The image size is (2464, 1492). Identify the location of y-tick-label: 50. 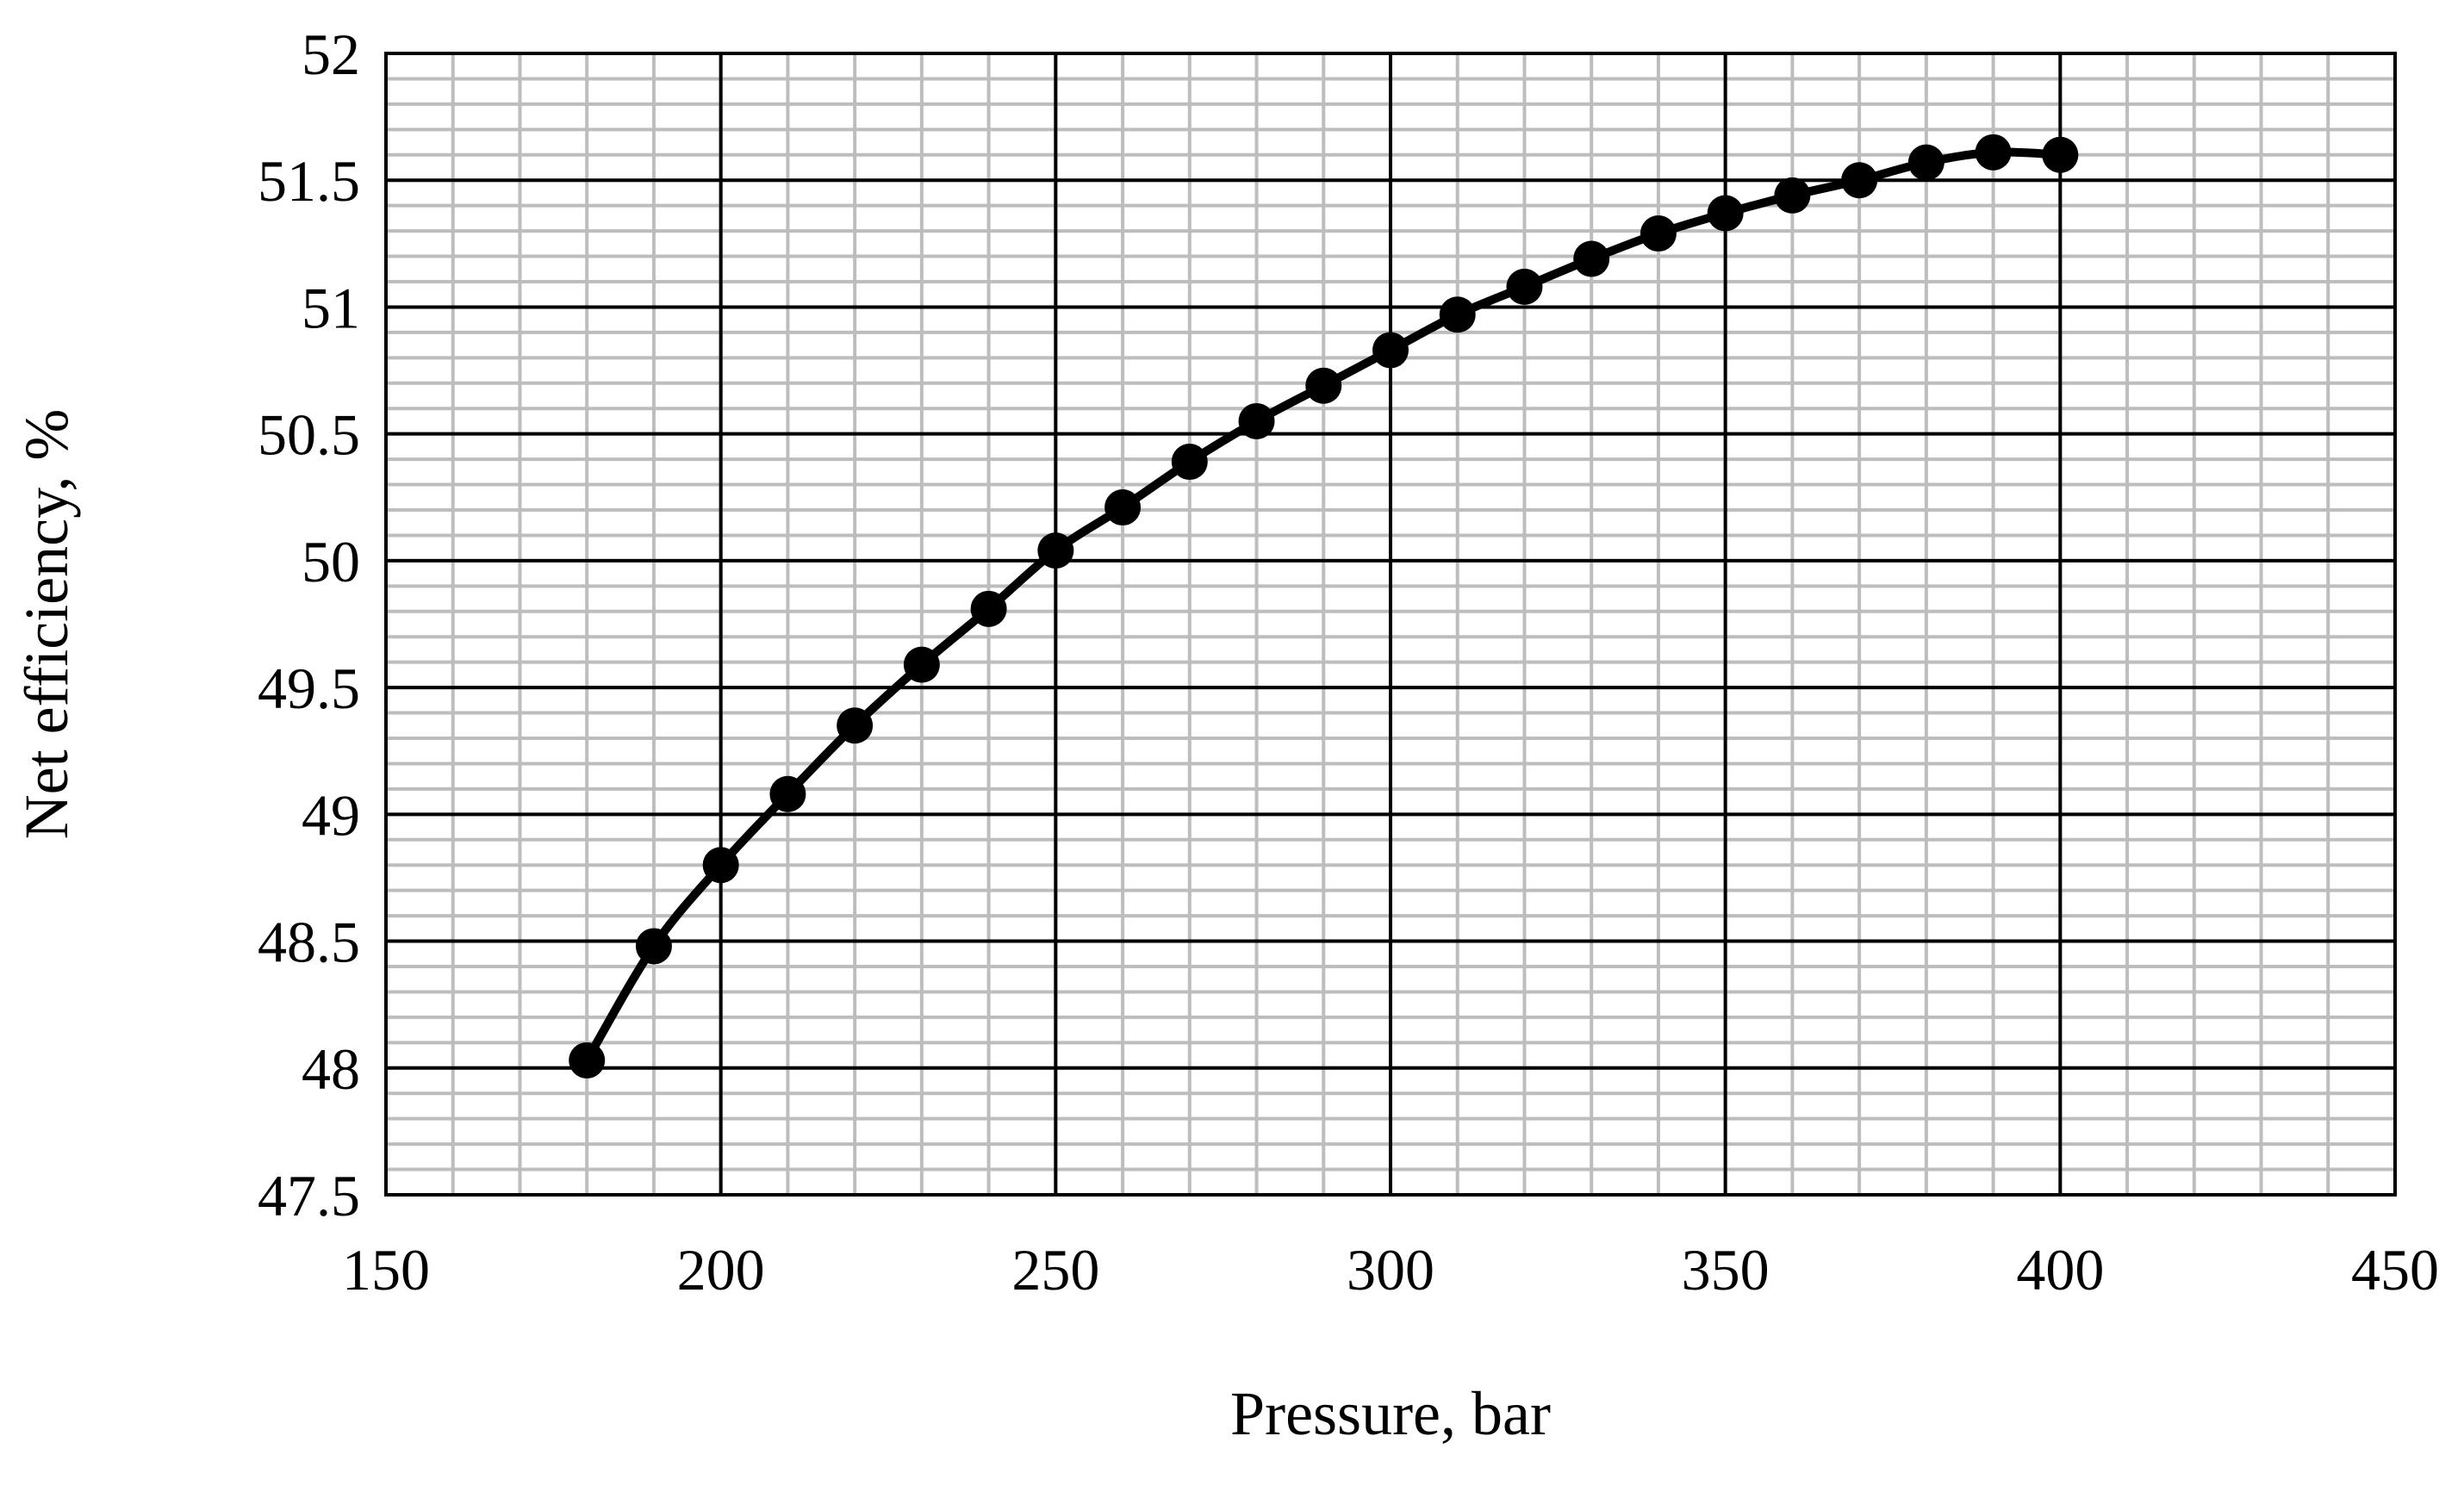
(331, 561).